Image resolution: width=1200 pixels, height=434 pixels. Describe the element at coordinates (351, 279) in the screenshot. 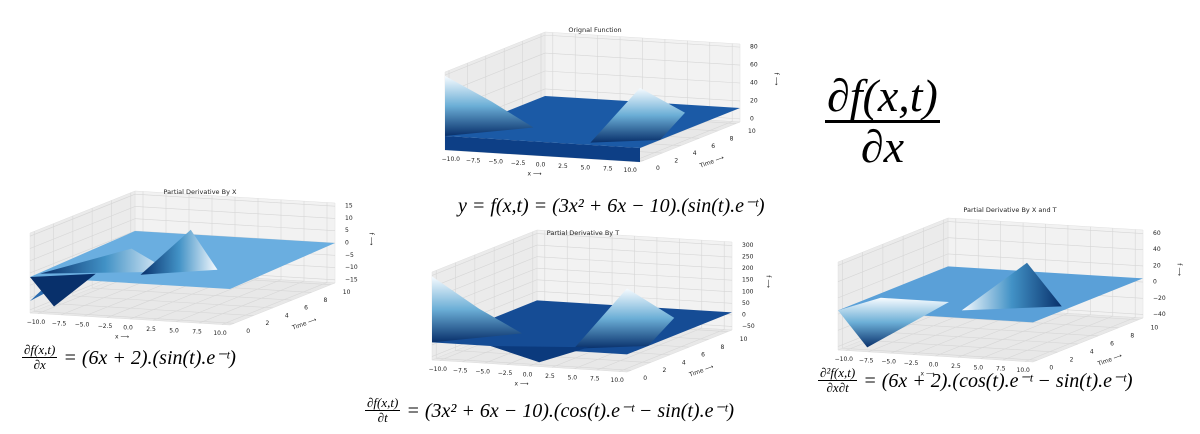

I see `z-tick-label: −15` at that location.